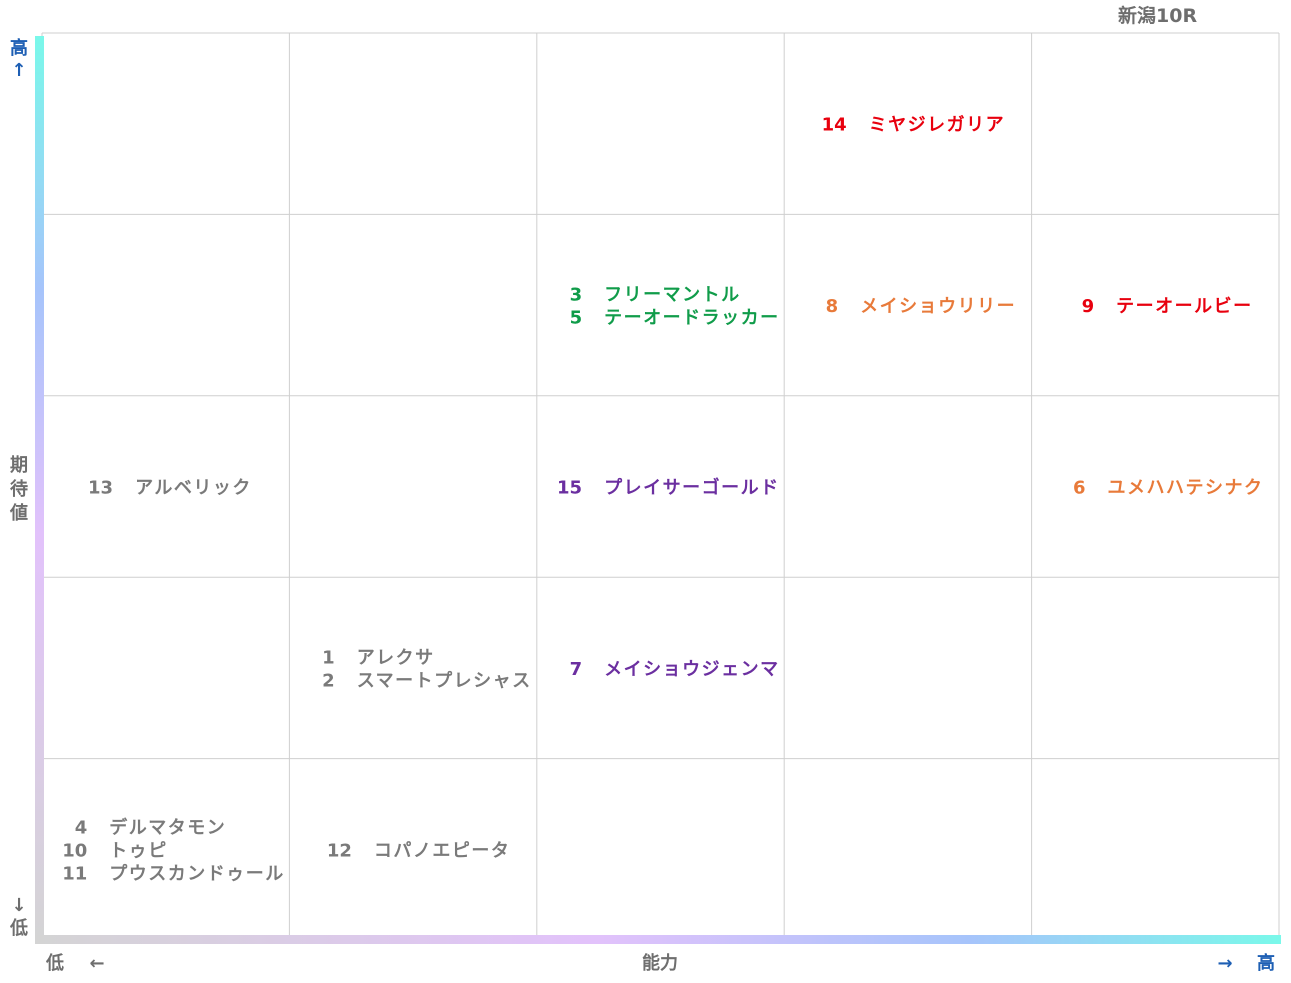 Image resolution: width=1291 pixels, height=983 pixels. Describe the element at coordinates (1184, 306) in the screenshot. I see `horse-name: テーオールビー` at that location.